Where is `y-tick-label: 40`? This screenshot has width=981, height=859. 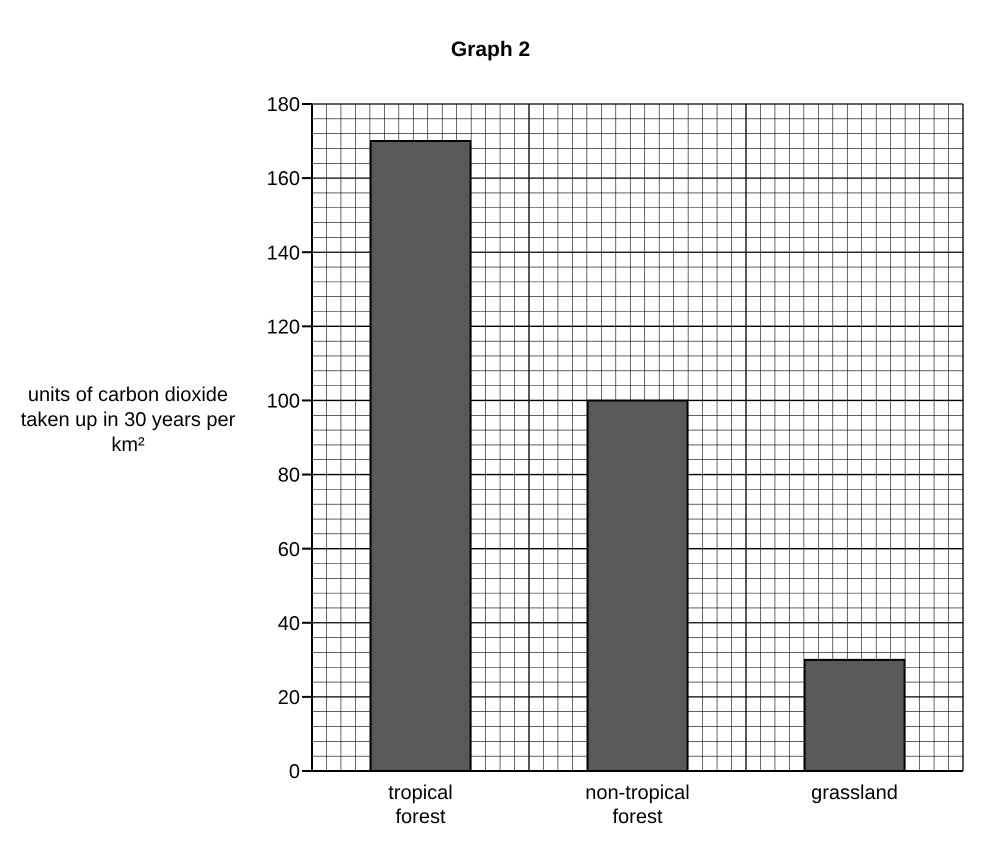 y-tick-label: 40 is located at coordinates (289, 623).